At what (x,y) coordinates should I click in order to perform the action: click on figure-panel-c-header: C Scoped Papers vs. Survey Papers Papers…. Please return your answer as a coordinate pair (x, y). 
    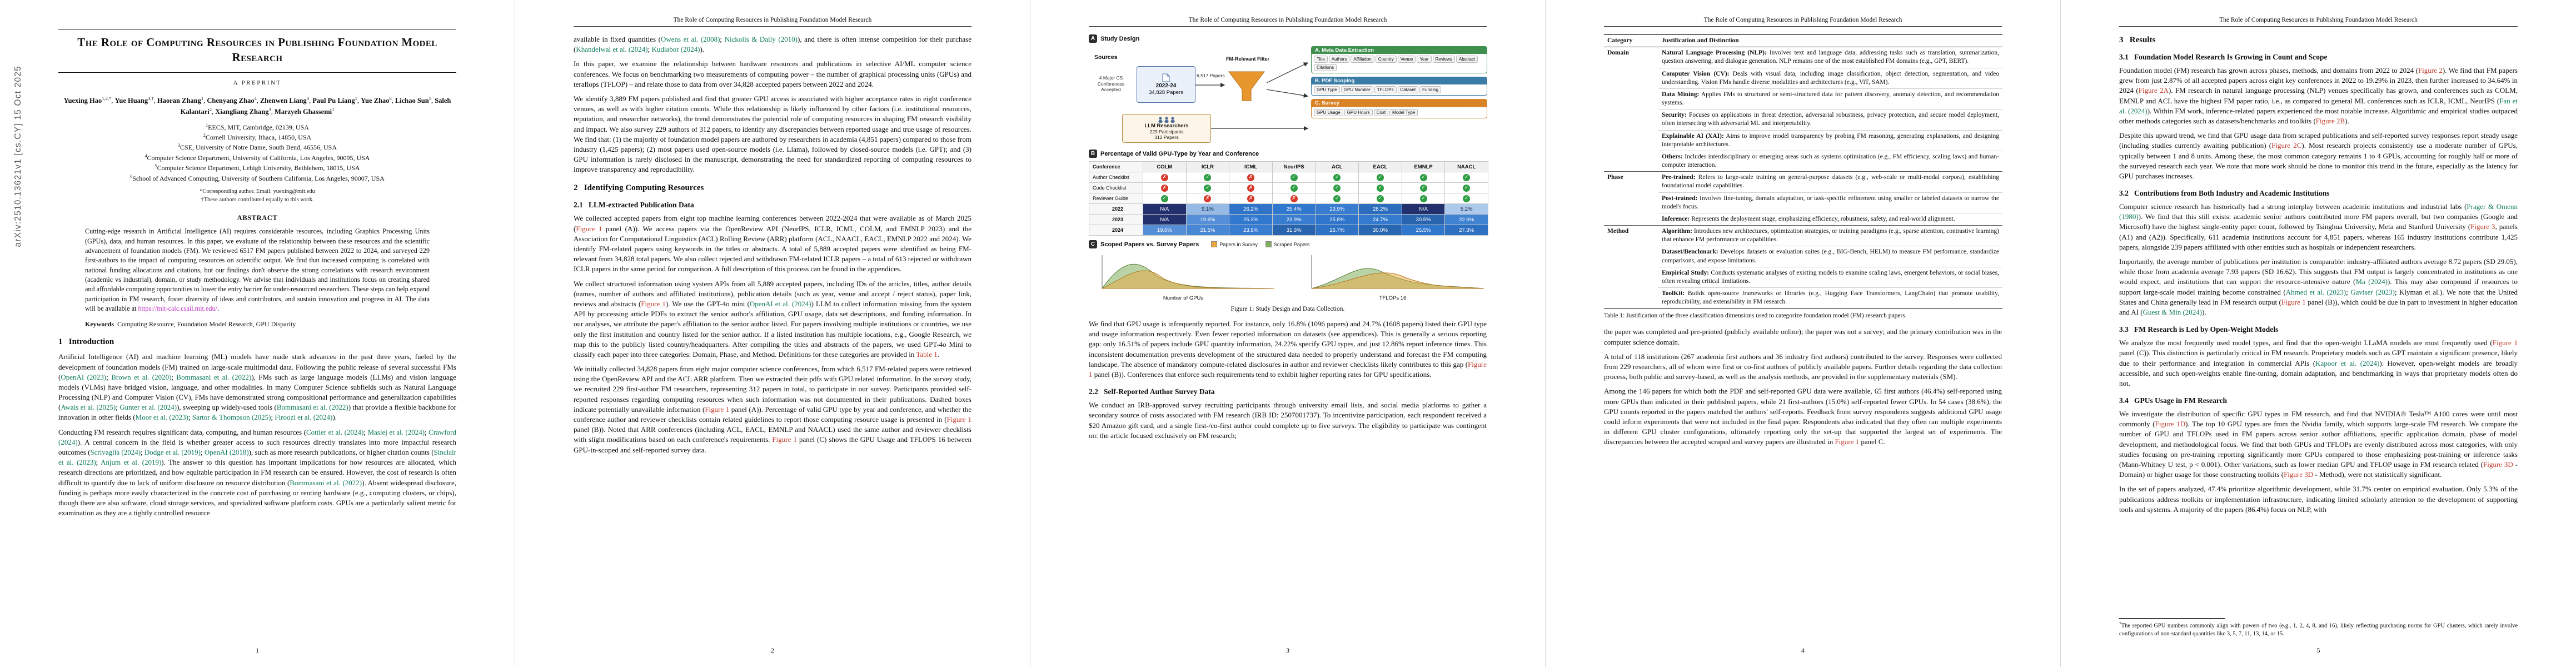
    Looking at the image, I should click on (1288, 244).